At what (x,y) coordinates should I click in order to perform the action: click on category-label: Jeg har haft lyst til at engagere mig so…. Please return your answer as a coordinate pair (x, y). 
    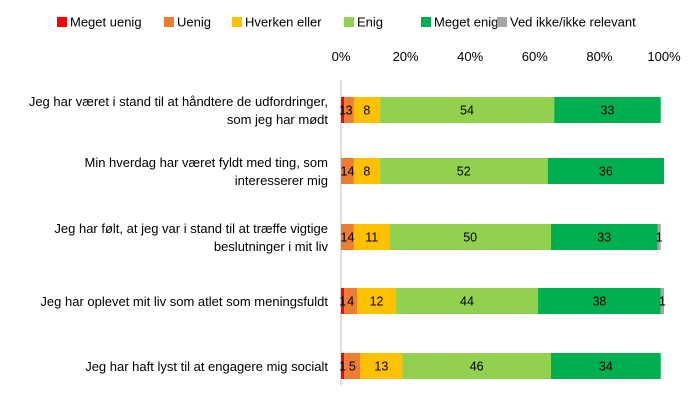
    Looking at the image, I should click on (206, 366).